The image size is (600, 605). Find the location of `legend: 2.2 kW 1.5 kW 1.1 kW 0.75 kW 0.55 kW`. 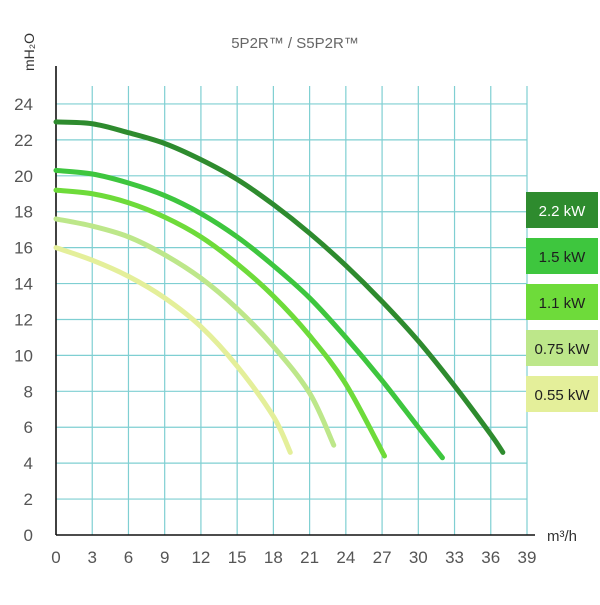

legend: 2.2 kW 1.5 kW 1.1 kW 0.75 kW 0.55 kW is located at coordinates (562, 302).